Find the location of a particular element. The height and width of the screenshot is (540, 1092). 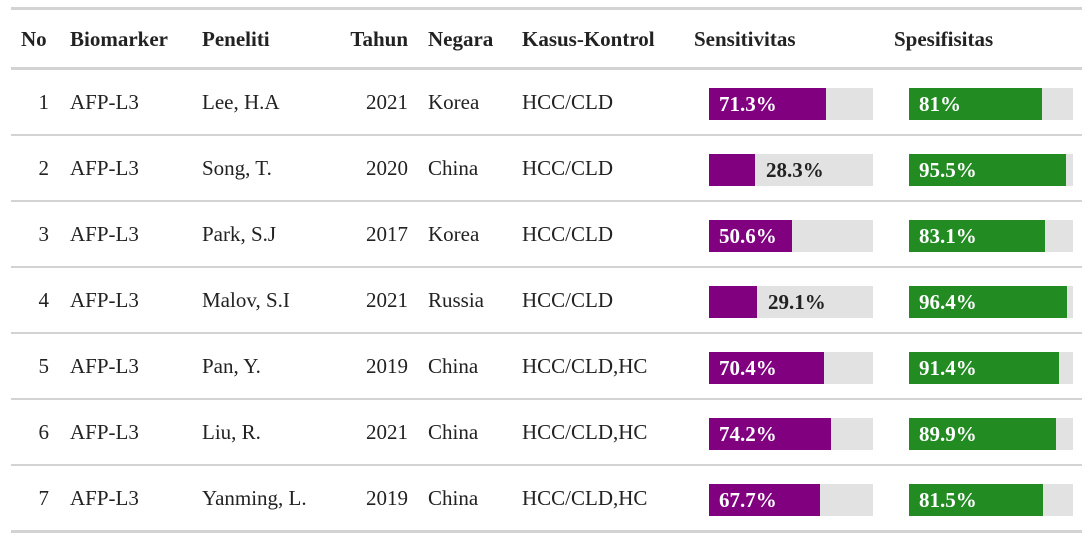

specificity-bar: 95.5% is located at coordinates (991, 170).